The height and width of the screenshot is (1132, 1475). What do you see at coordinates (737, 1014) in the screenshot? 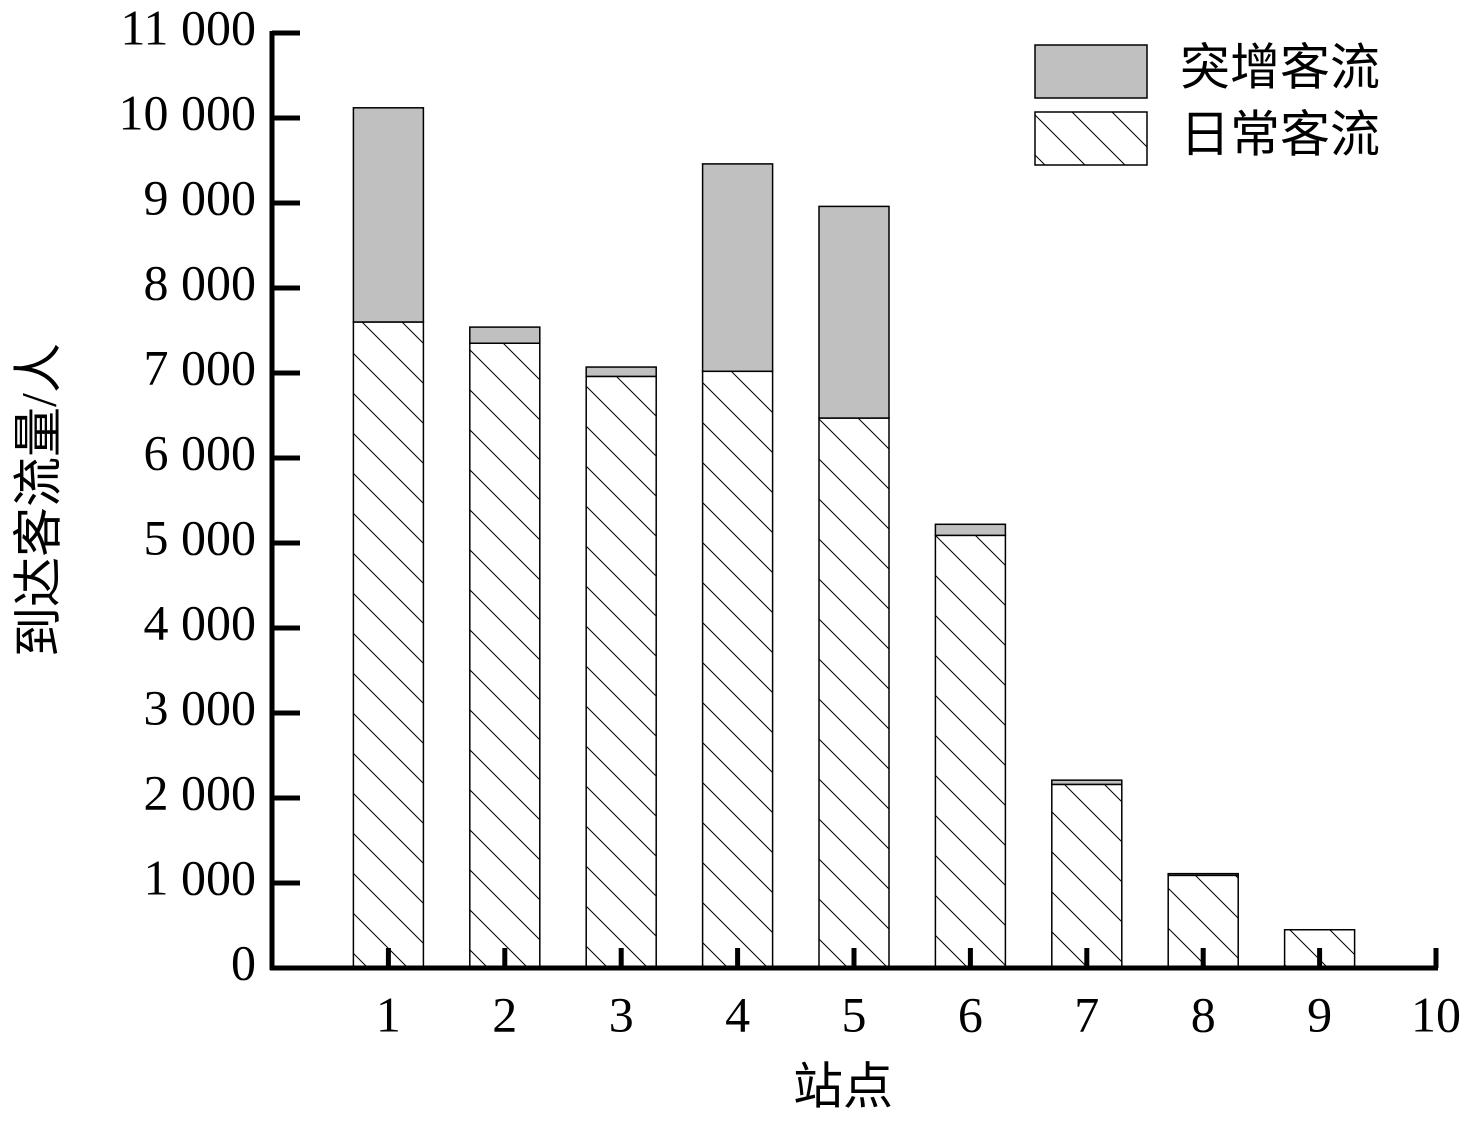
I see `x-tick-label: 4` at bounding box center [737, 1014].